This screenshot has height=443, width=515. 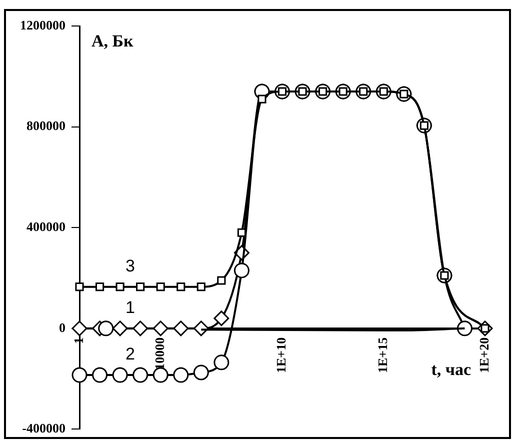 What do you see at coordinates (62, 327) in the screenshot?
I see `y-tick-label: 0` at bounding box center [62, 327].